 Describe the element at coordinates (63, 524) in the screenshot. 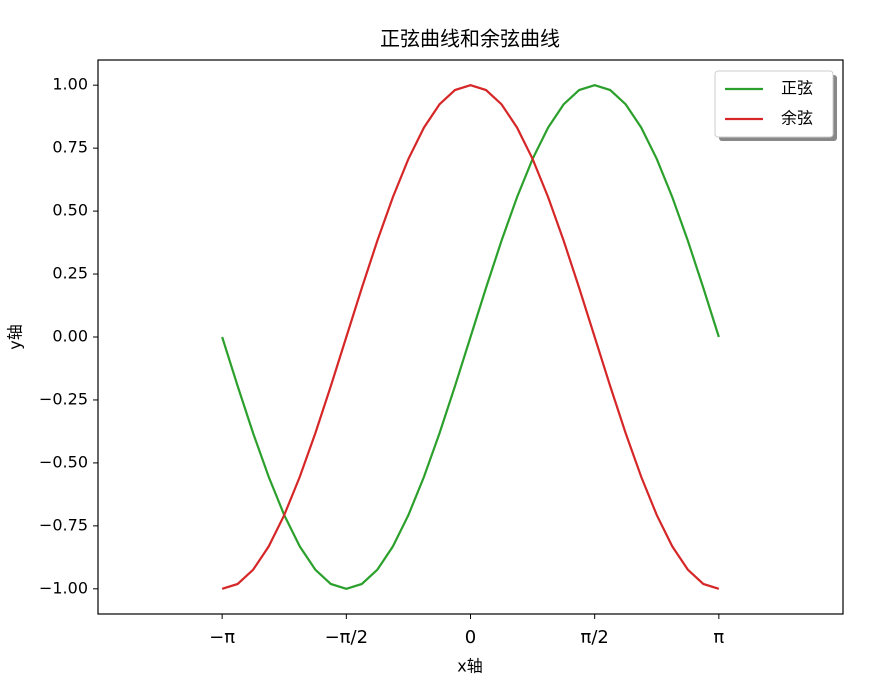

I see `y-tick-label: −0.75` at that location.